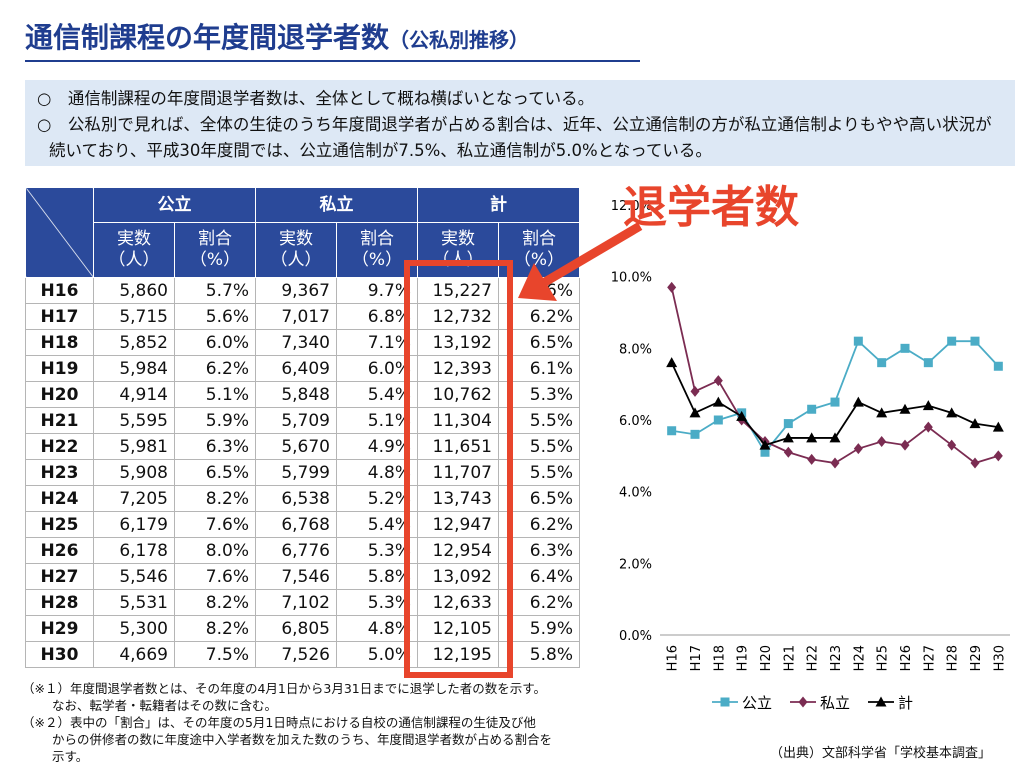 Image resolution: width=1024 pixels, height=773 pixels. I want to click on x-tick-label: H21, so click(789, 658).